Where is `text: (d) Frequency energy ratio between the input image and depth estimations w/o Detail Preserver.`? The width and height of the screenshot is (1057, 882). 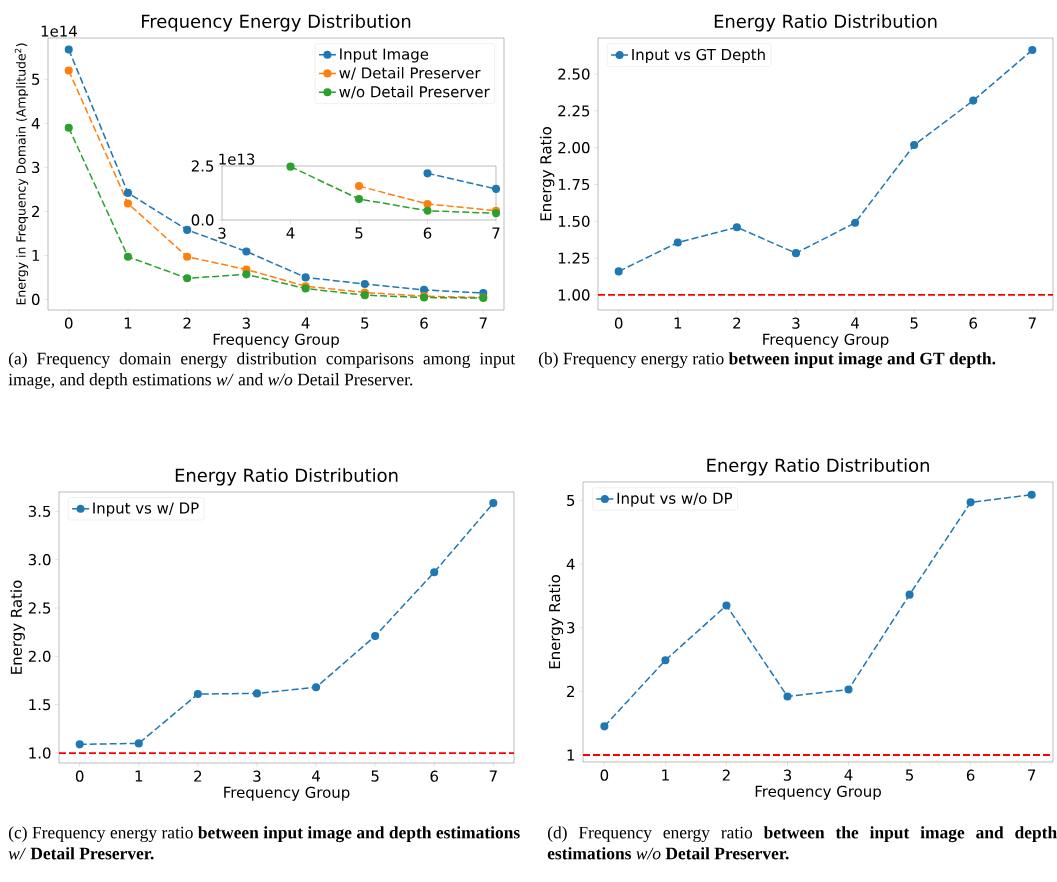 text: (d) Frequency energy ratio between the input image and depth estimations w/o Detail Preserver. is located at coordinates (802, 843).